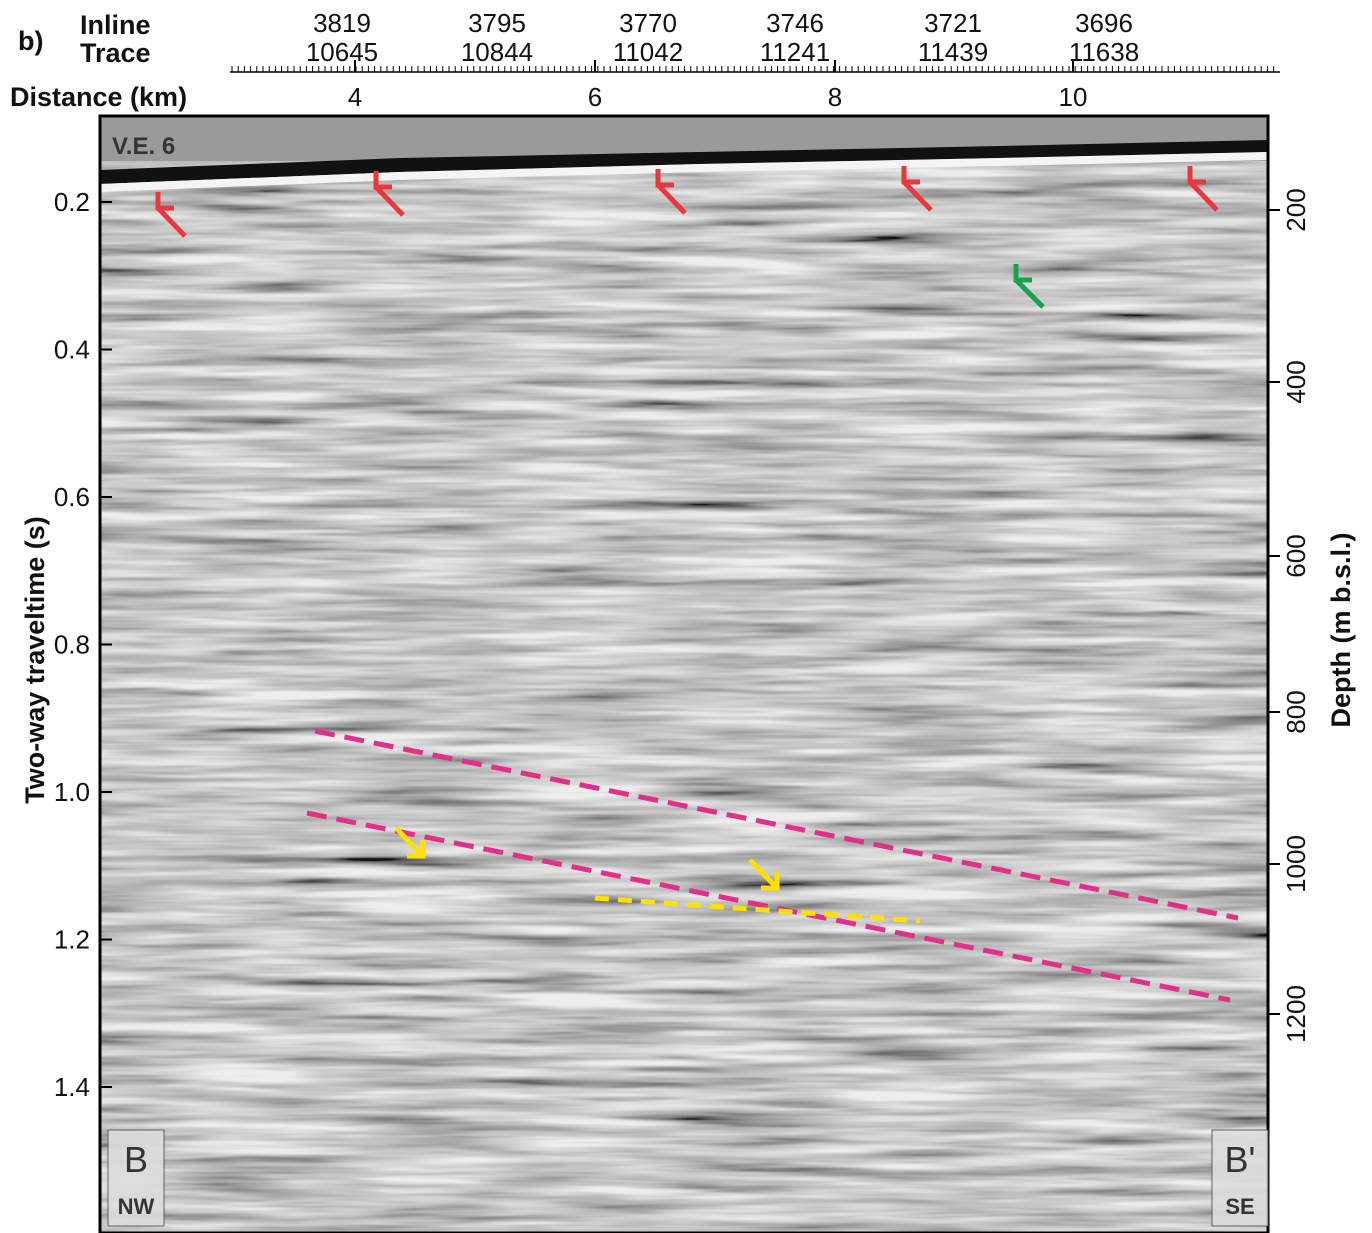 This screenshot has height=1233, width=1372. Describe the element at coordinates (1029, 286) in the screenshot. I see `green-arrow` at that location.